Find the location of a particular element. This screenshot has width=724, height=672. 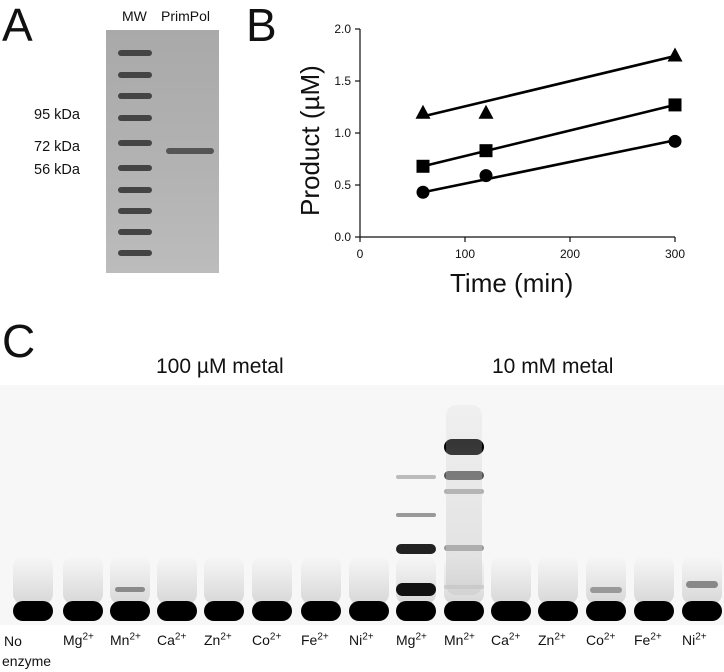

lane-label-primpol: PrimPol is located at coordinates (186, 16).